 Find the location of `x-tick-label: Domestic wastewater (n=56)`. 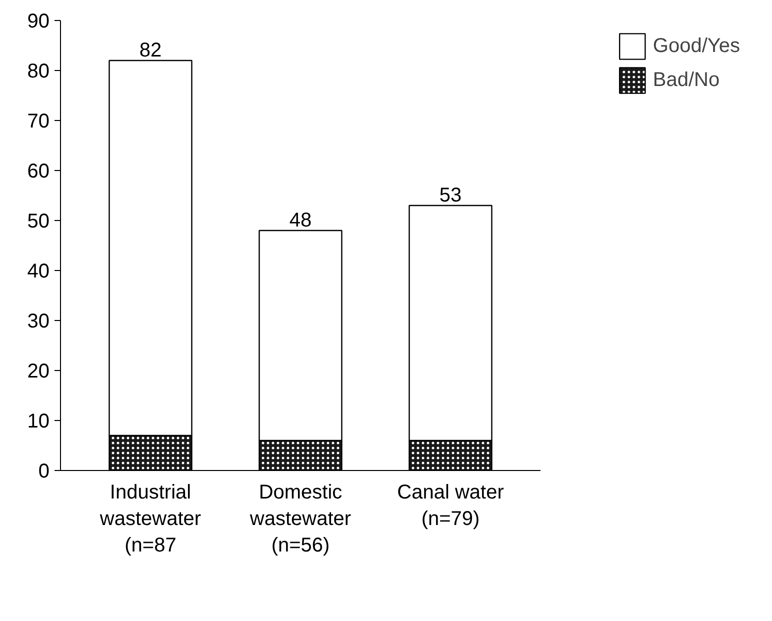

x-tick-label: Domestic wastewater (n=56) is located at coordinates (300, 519).